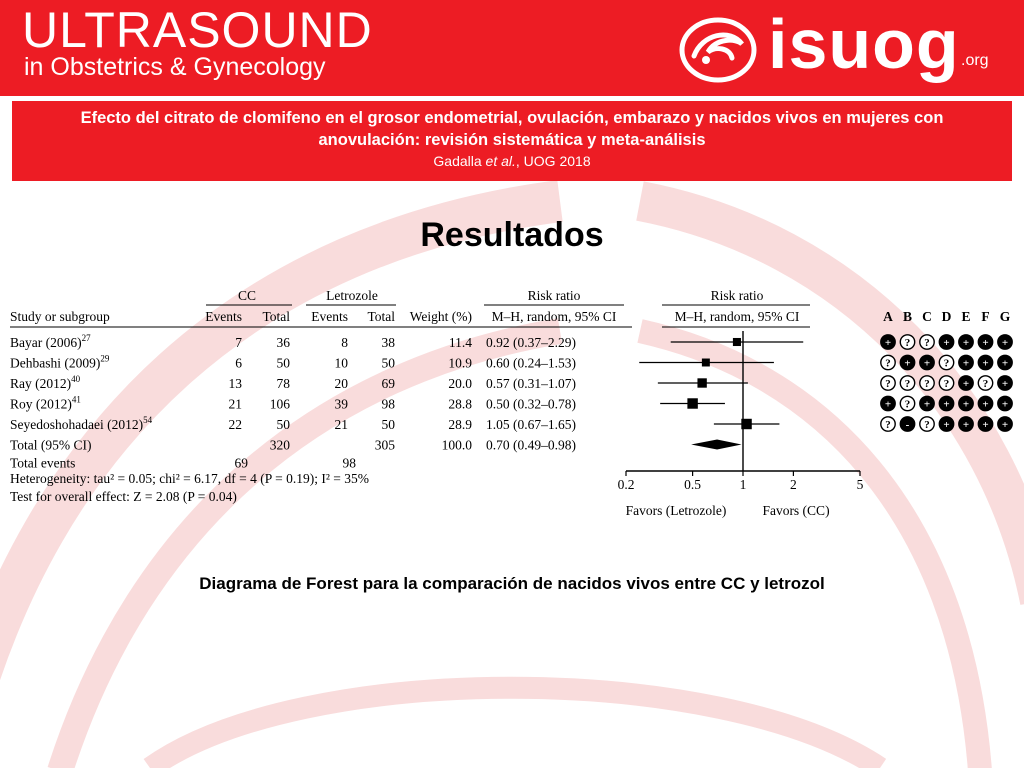 The width and height of the screenshot is (1024, 768). I want to click on study-name: Bayar (2006)27, so click(50, 341).